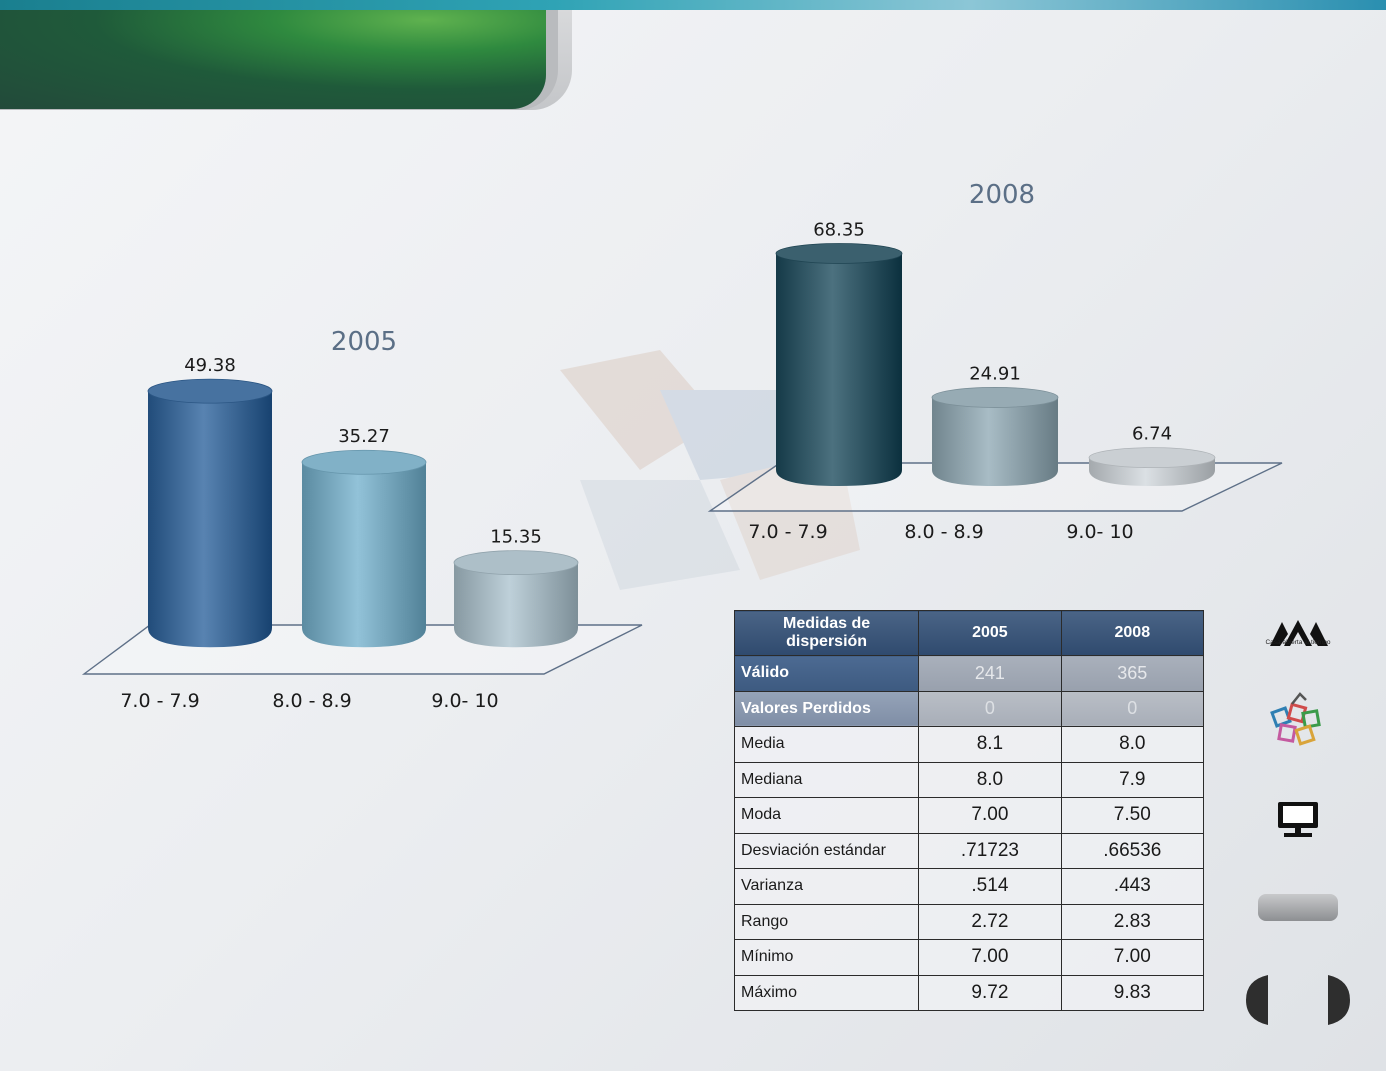 This screenshot has height=1071, width=1386. I want to click on data-label-1: 49.38, so click(210, 365).